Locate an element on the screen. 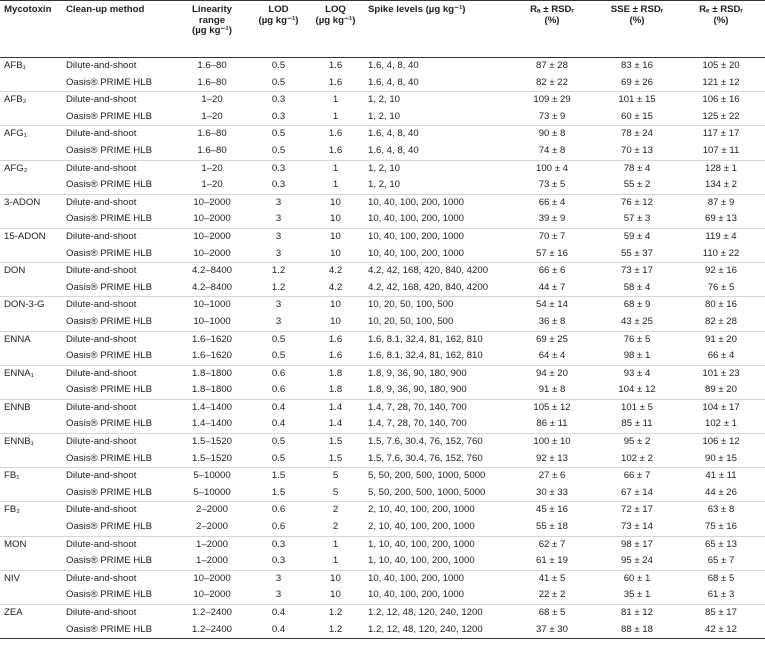 The height and width of the screenshot is (650, 765). header-lod-line: LOD is located at coordinates (278, 9).